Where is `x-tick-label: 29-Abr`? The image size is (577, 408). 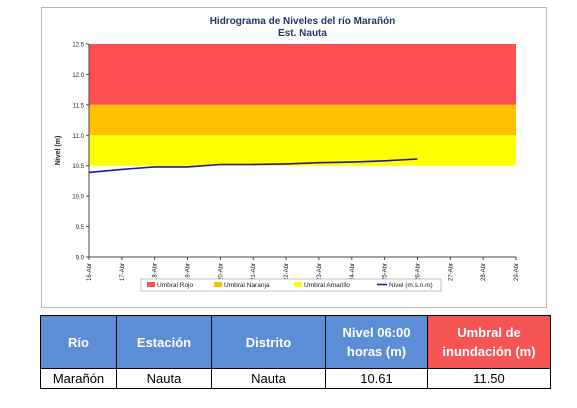 x-tick-label: 29-Abr is located at coordinates (517, 272).